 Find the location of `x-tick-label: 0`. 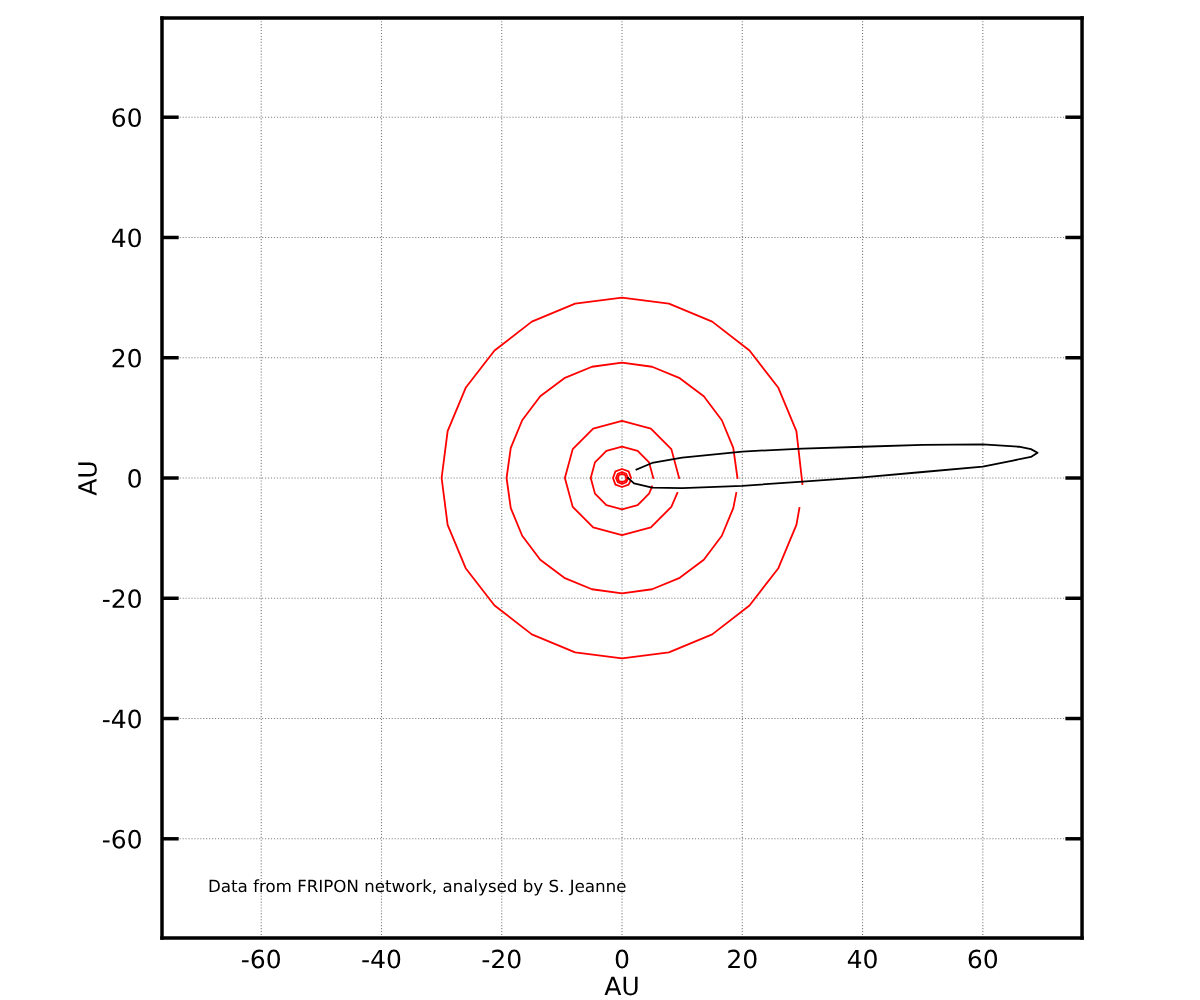

x-tick-label: 0 is located at coordinates (622, 959).